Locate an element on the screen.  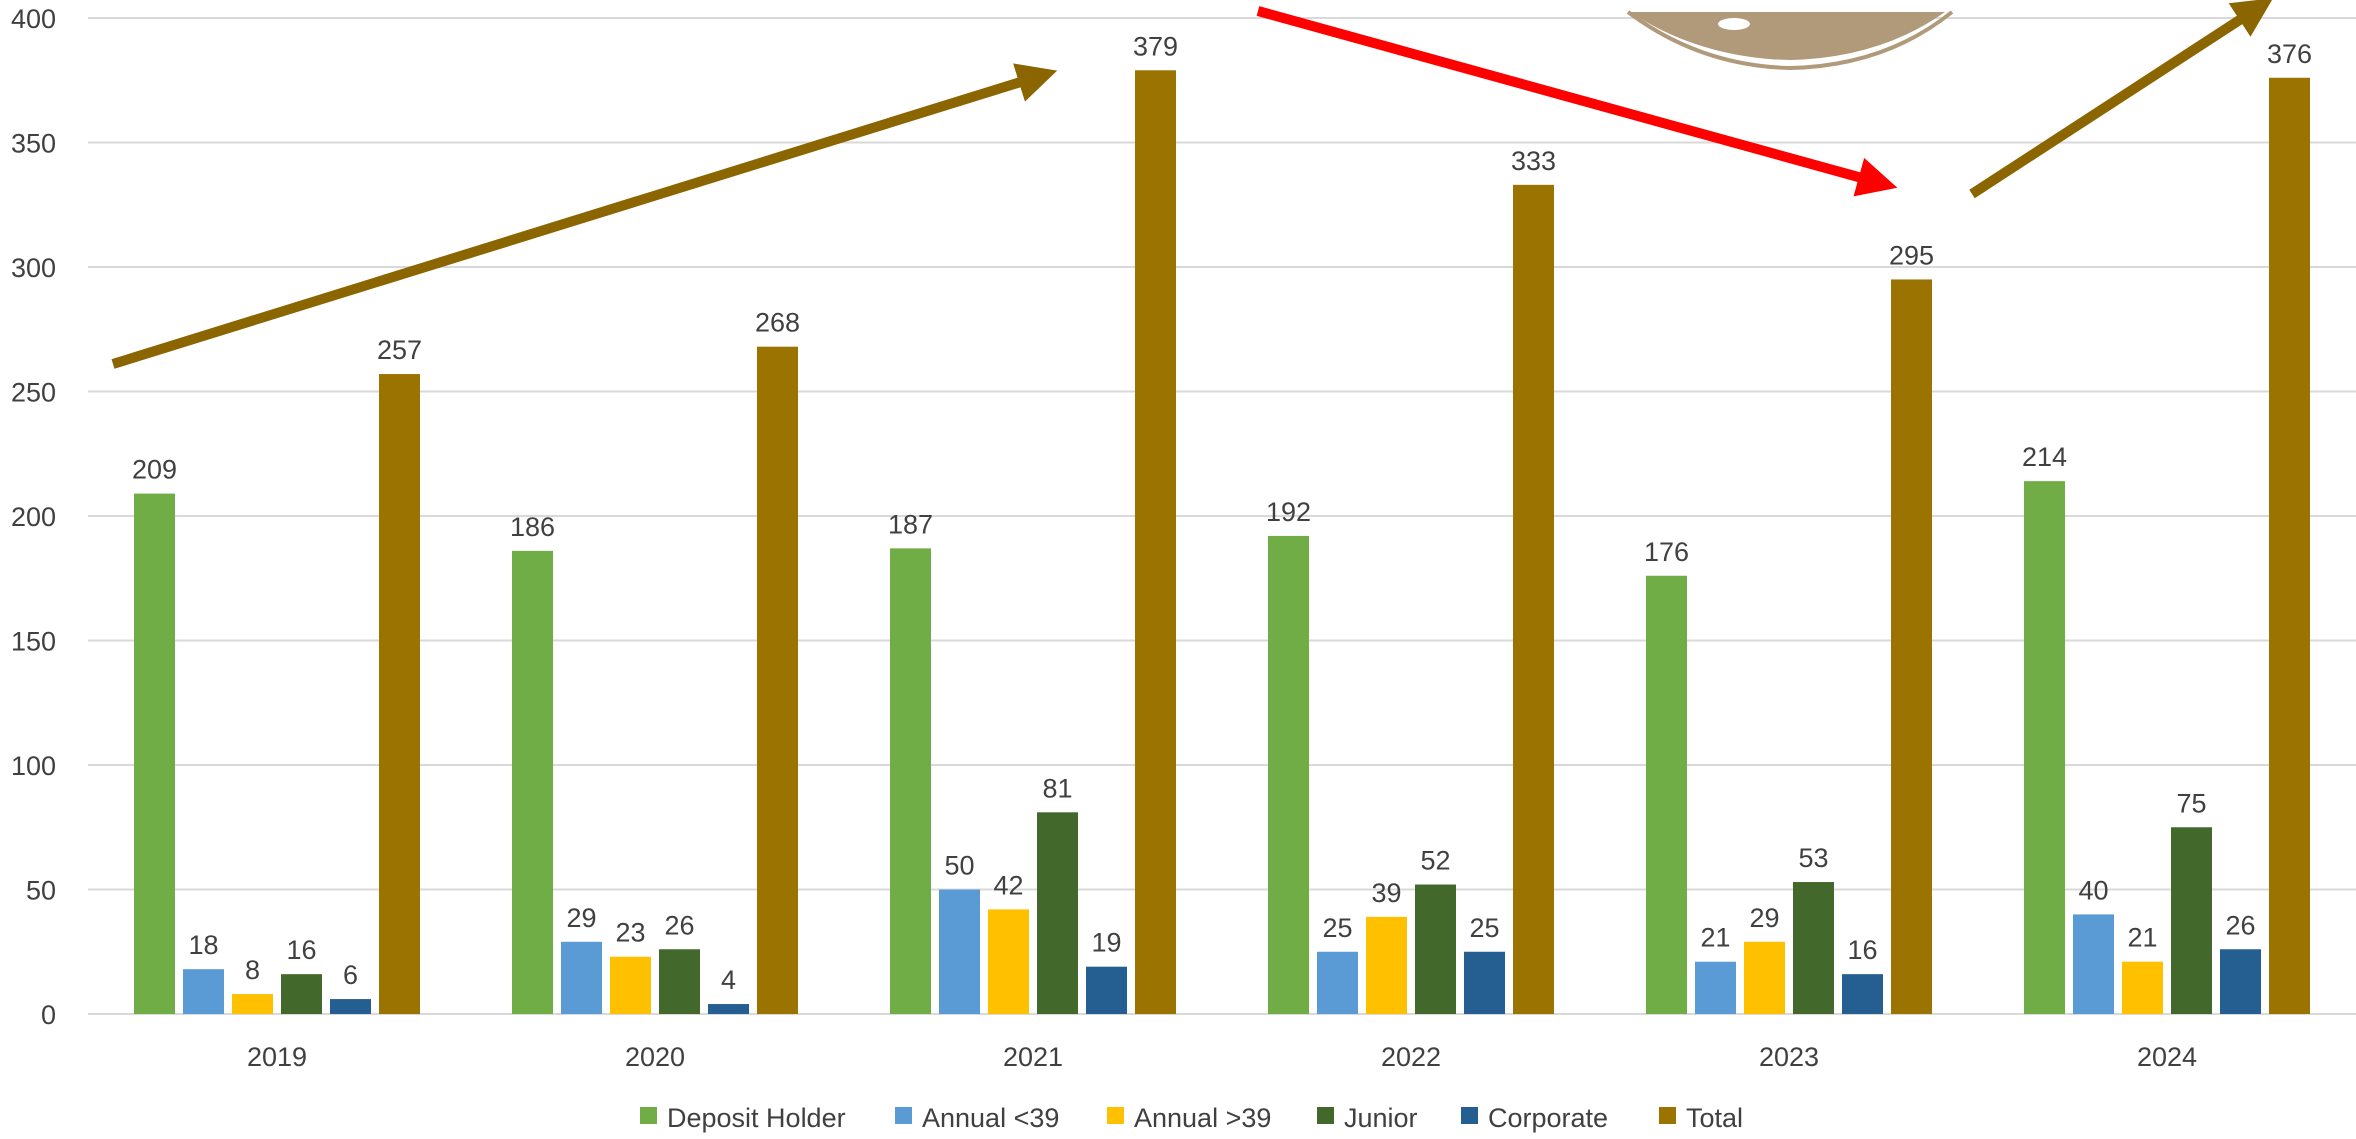
data-label: 268 is located at coordinates (777, 323).